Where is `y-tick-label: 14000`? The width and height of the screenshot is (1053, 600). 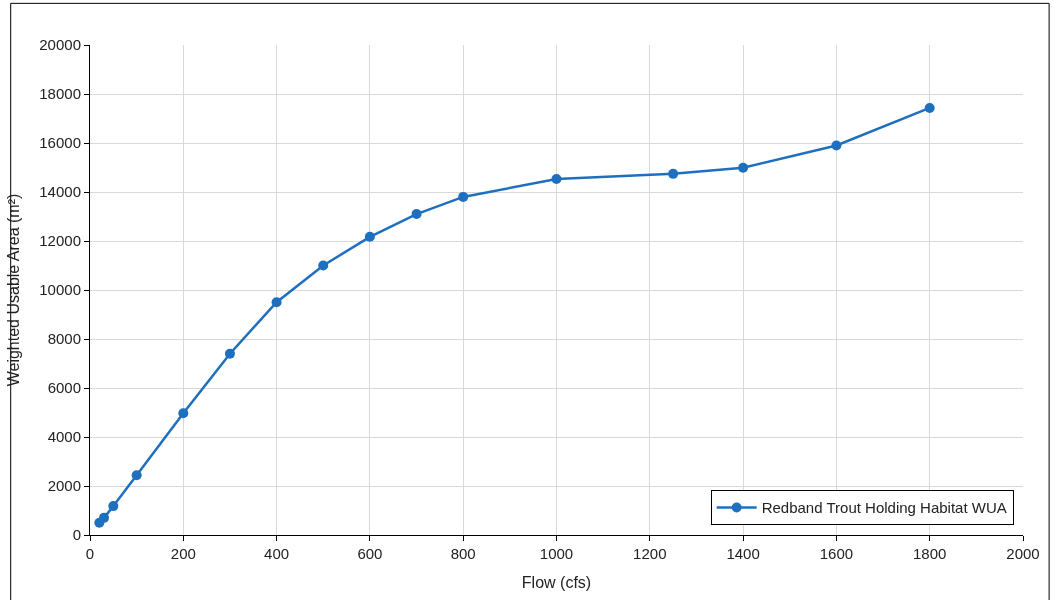
y-tick-label: 14000 is located at coordinates (60, 192).